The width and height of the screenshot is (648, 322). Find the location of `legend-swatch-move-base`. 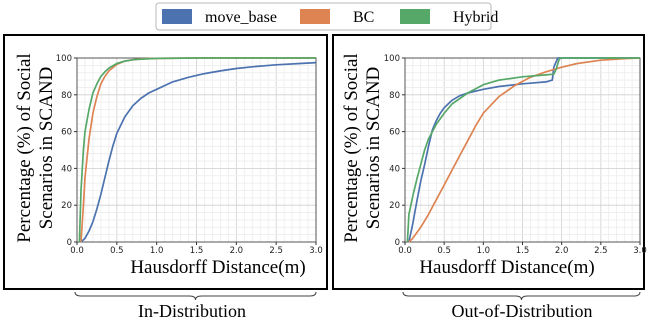

legend-swatch-move-base is located at coordinates (177, 16).